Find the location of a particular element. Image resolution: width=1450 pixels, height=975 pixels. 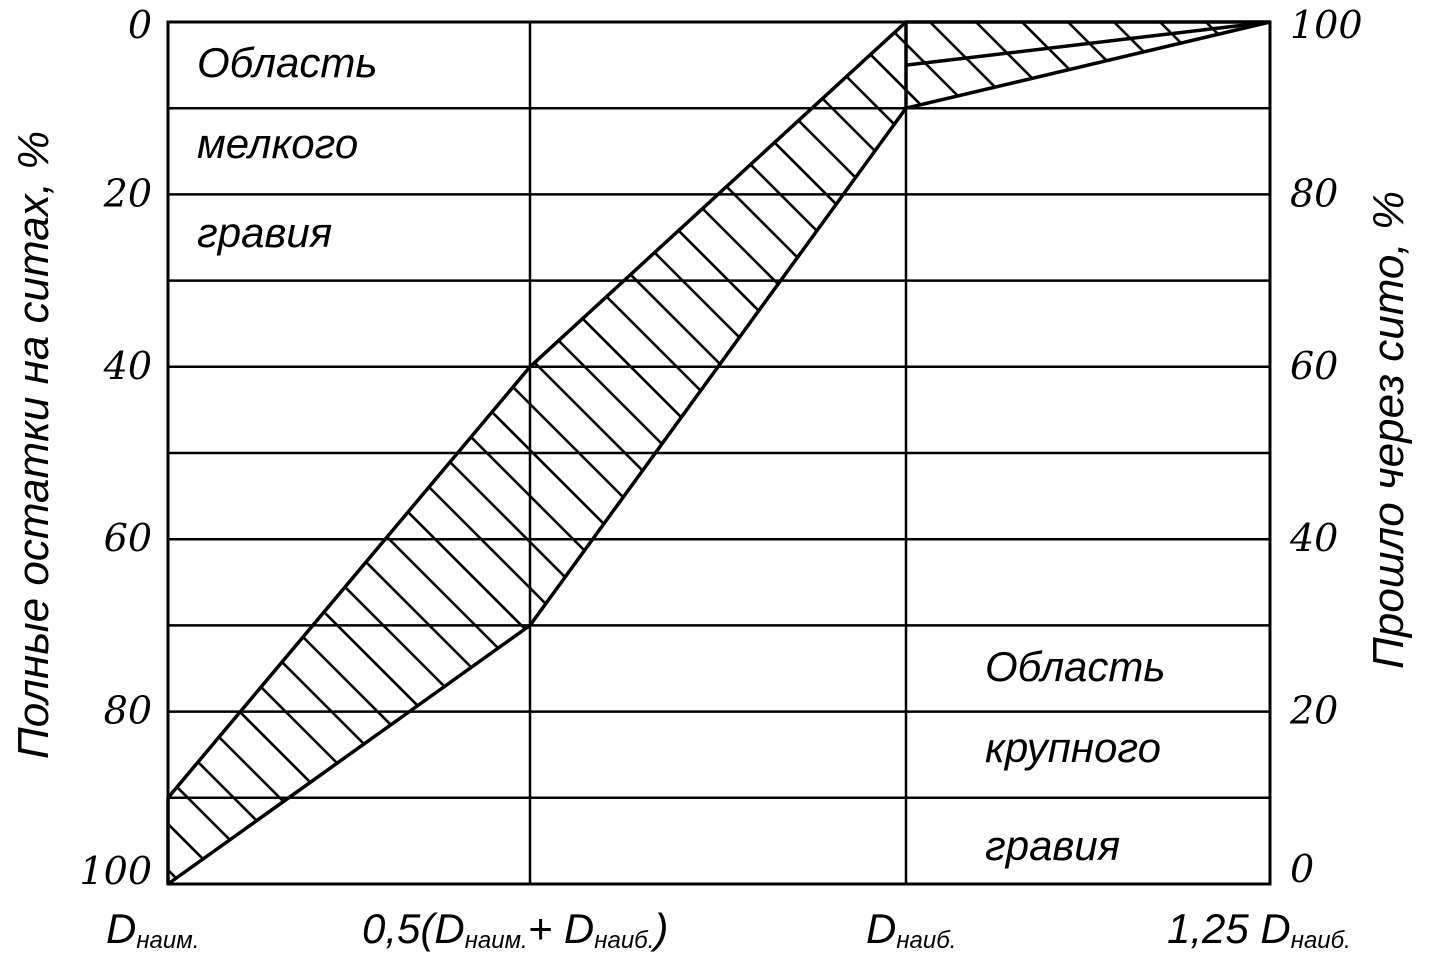

x-label-d125: 1,25 Dнаиб. is located at coordinates (1259, 929).